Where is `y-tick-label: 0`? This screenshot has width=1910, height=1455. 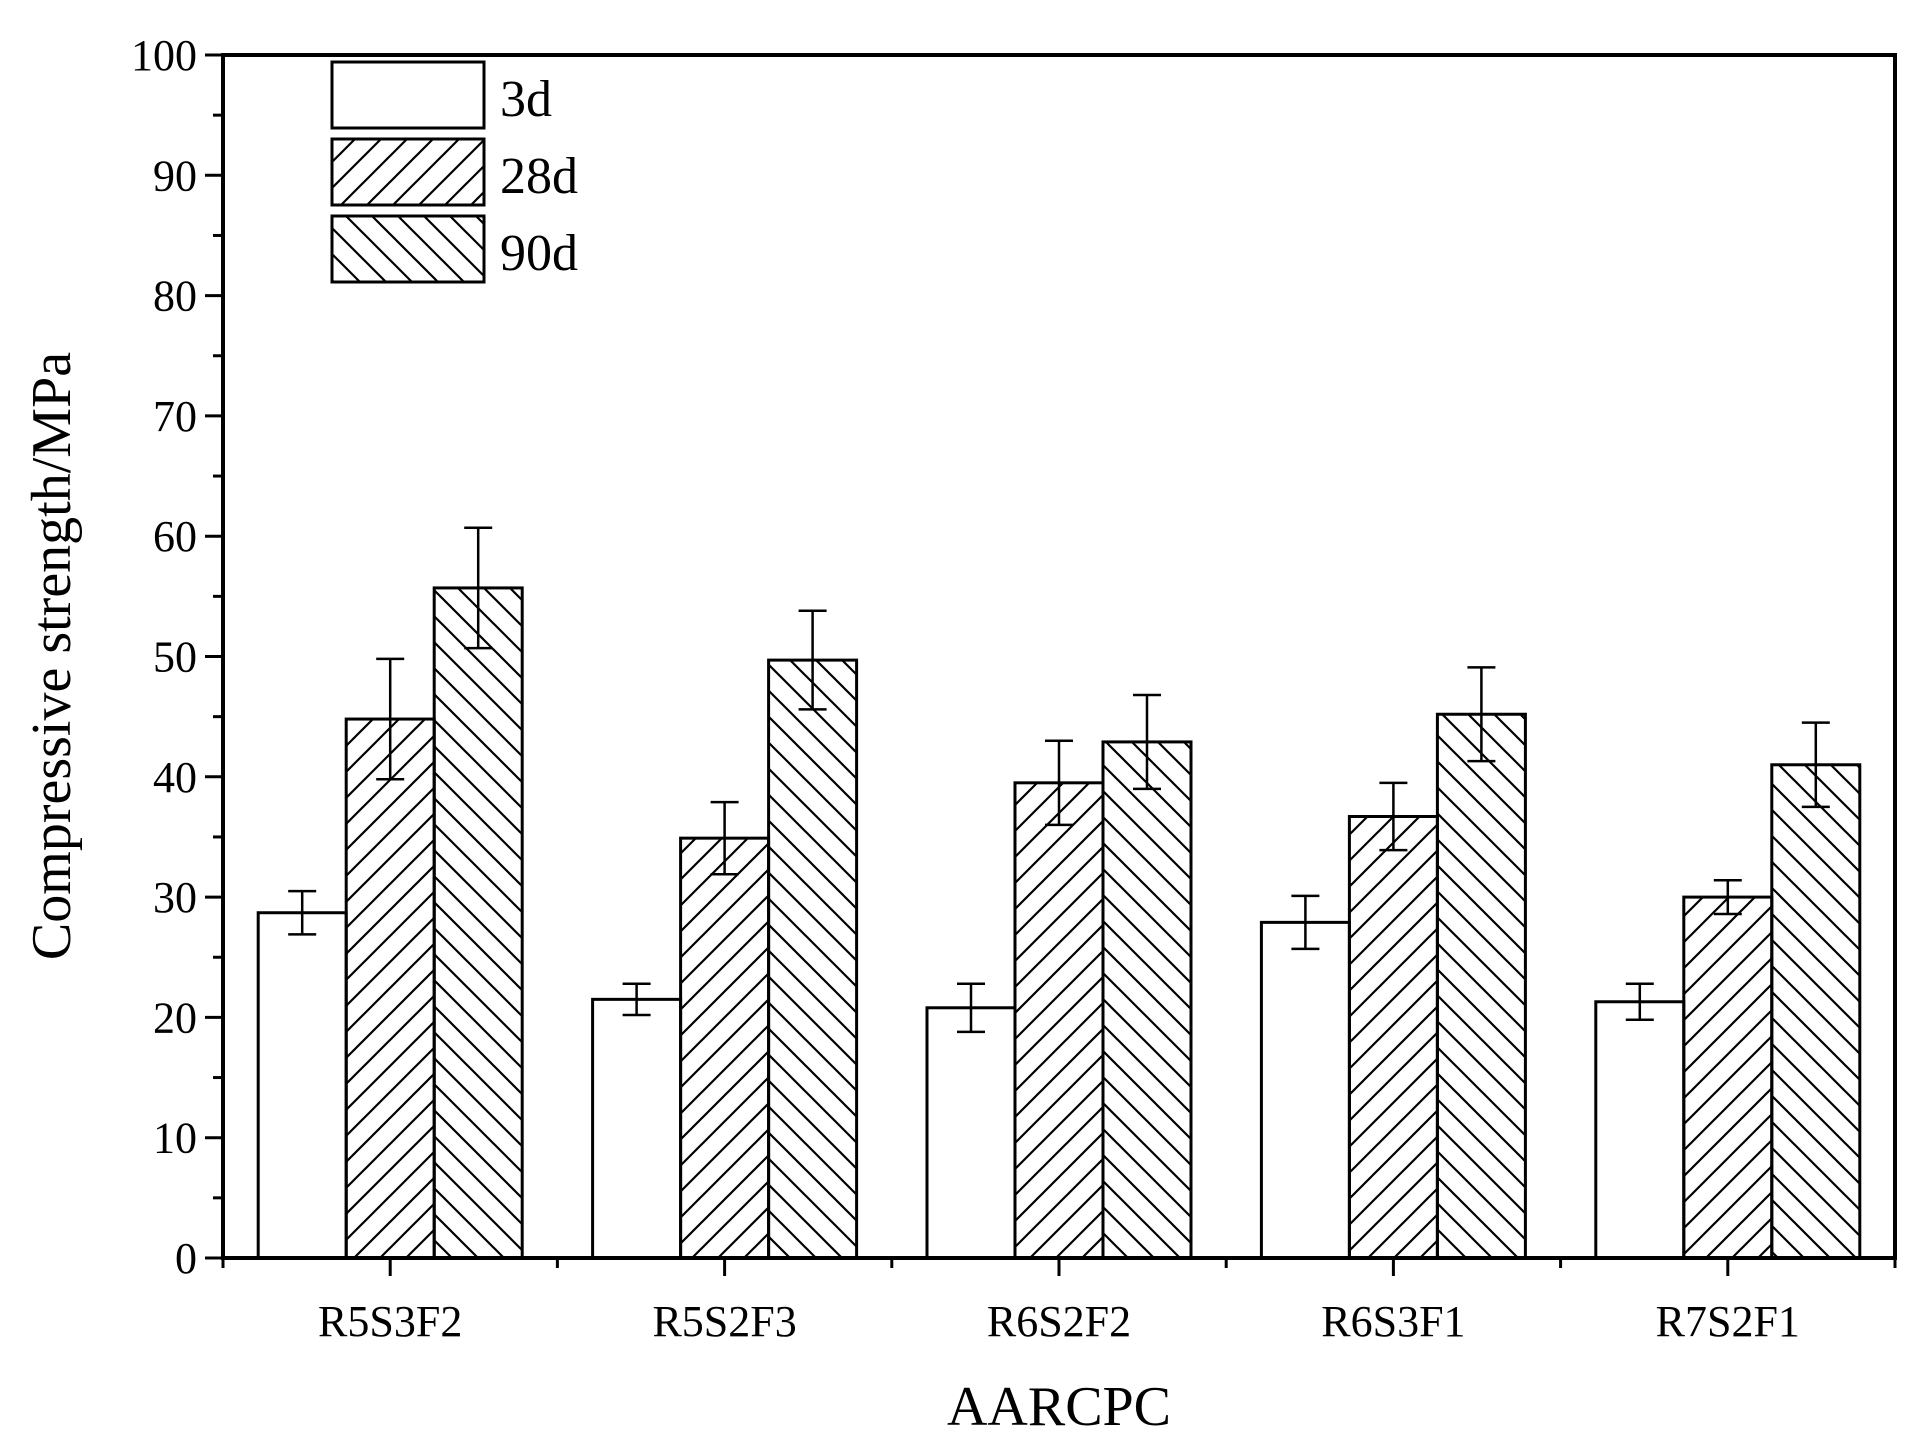
y-tick-label: 0 is located at coordinates (186, 1258).